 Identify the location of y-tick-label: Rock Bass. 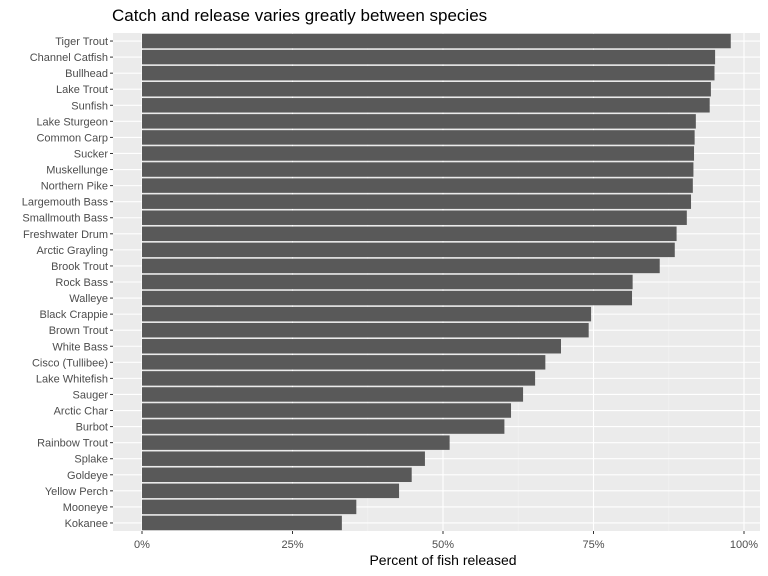
(81, 283).